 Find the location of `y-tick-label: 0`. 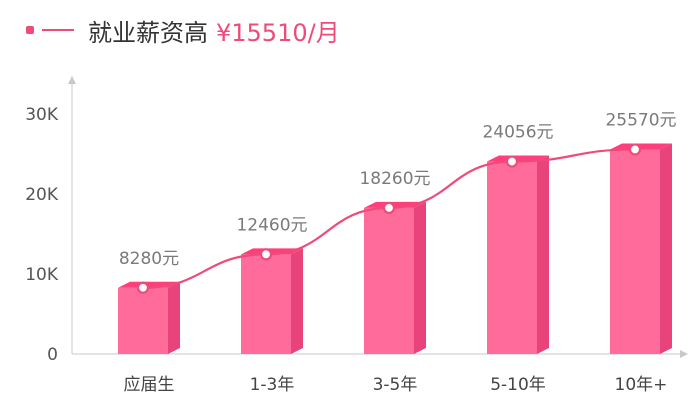

y-tick-label: 0 is located at coordinates (52, 355).